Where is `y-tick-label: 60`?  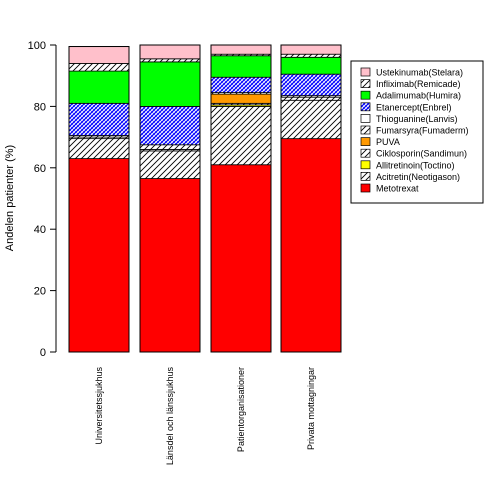
y-tick-label: 60 is located at coordinates (40, 169).